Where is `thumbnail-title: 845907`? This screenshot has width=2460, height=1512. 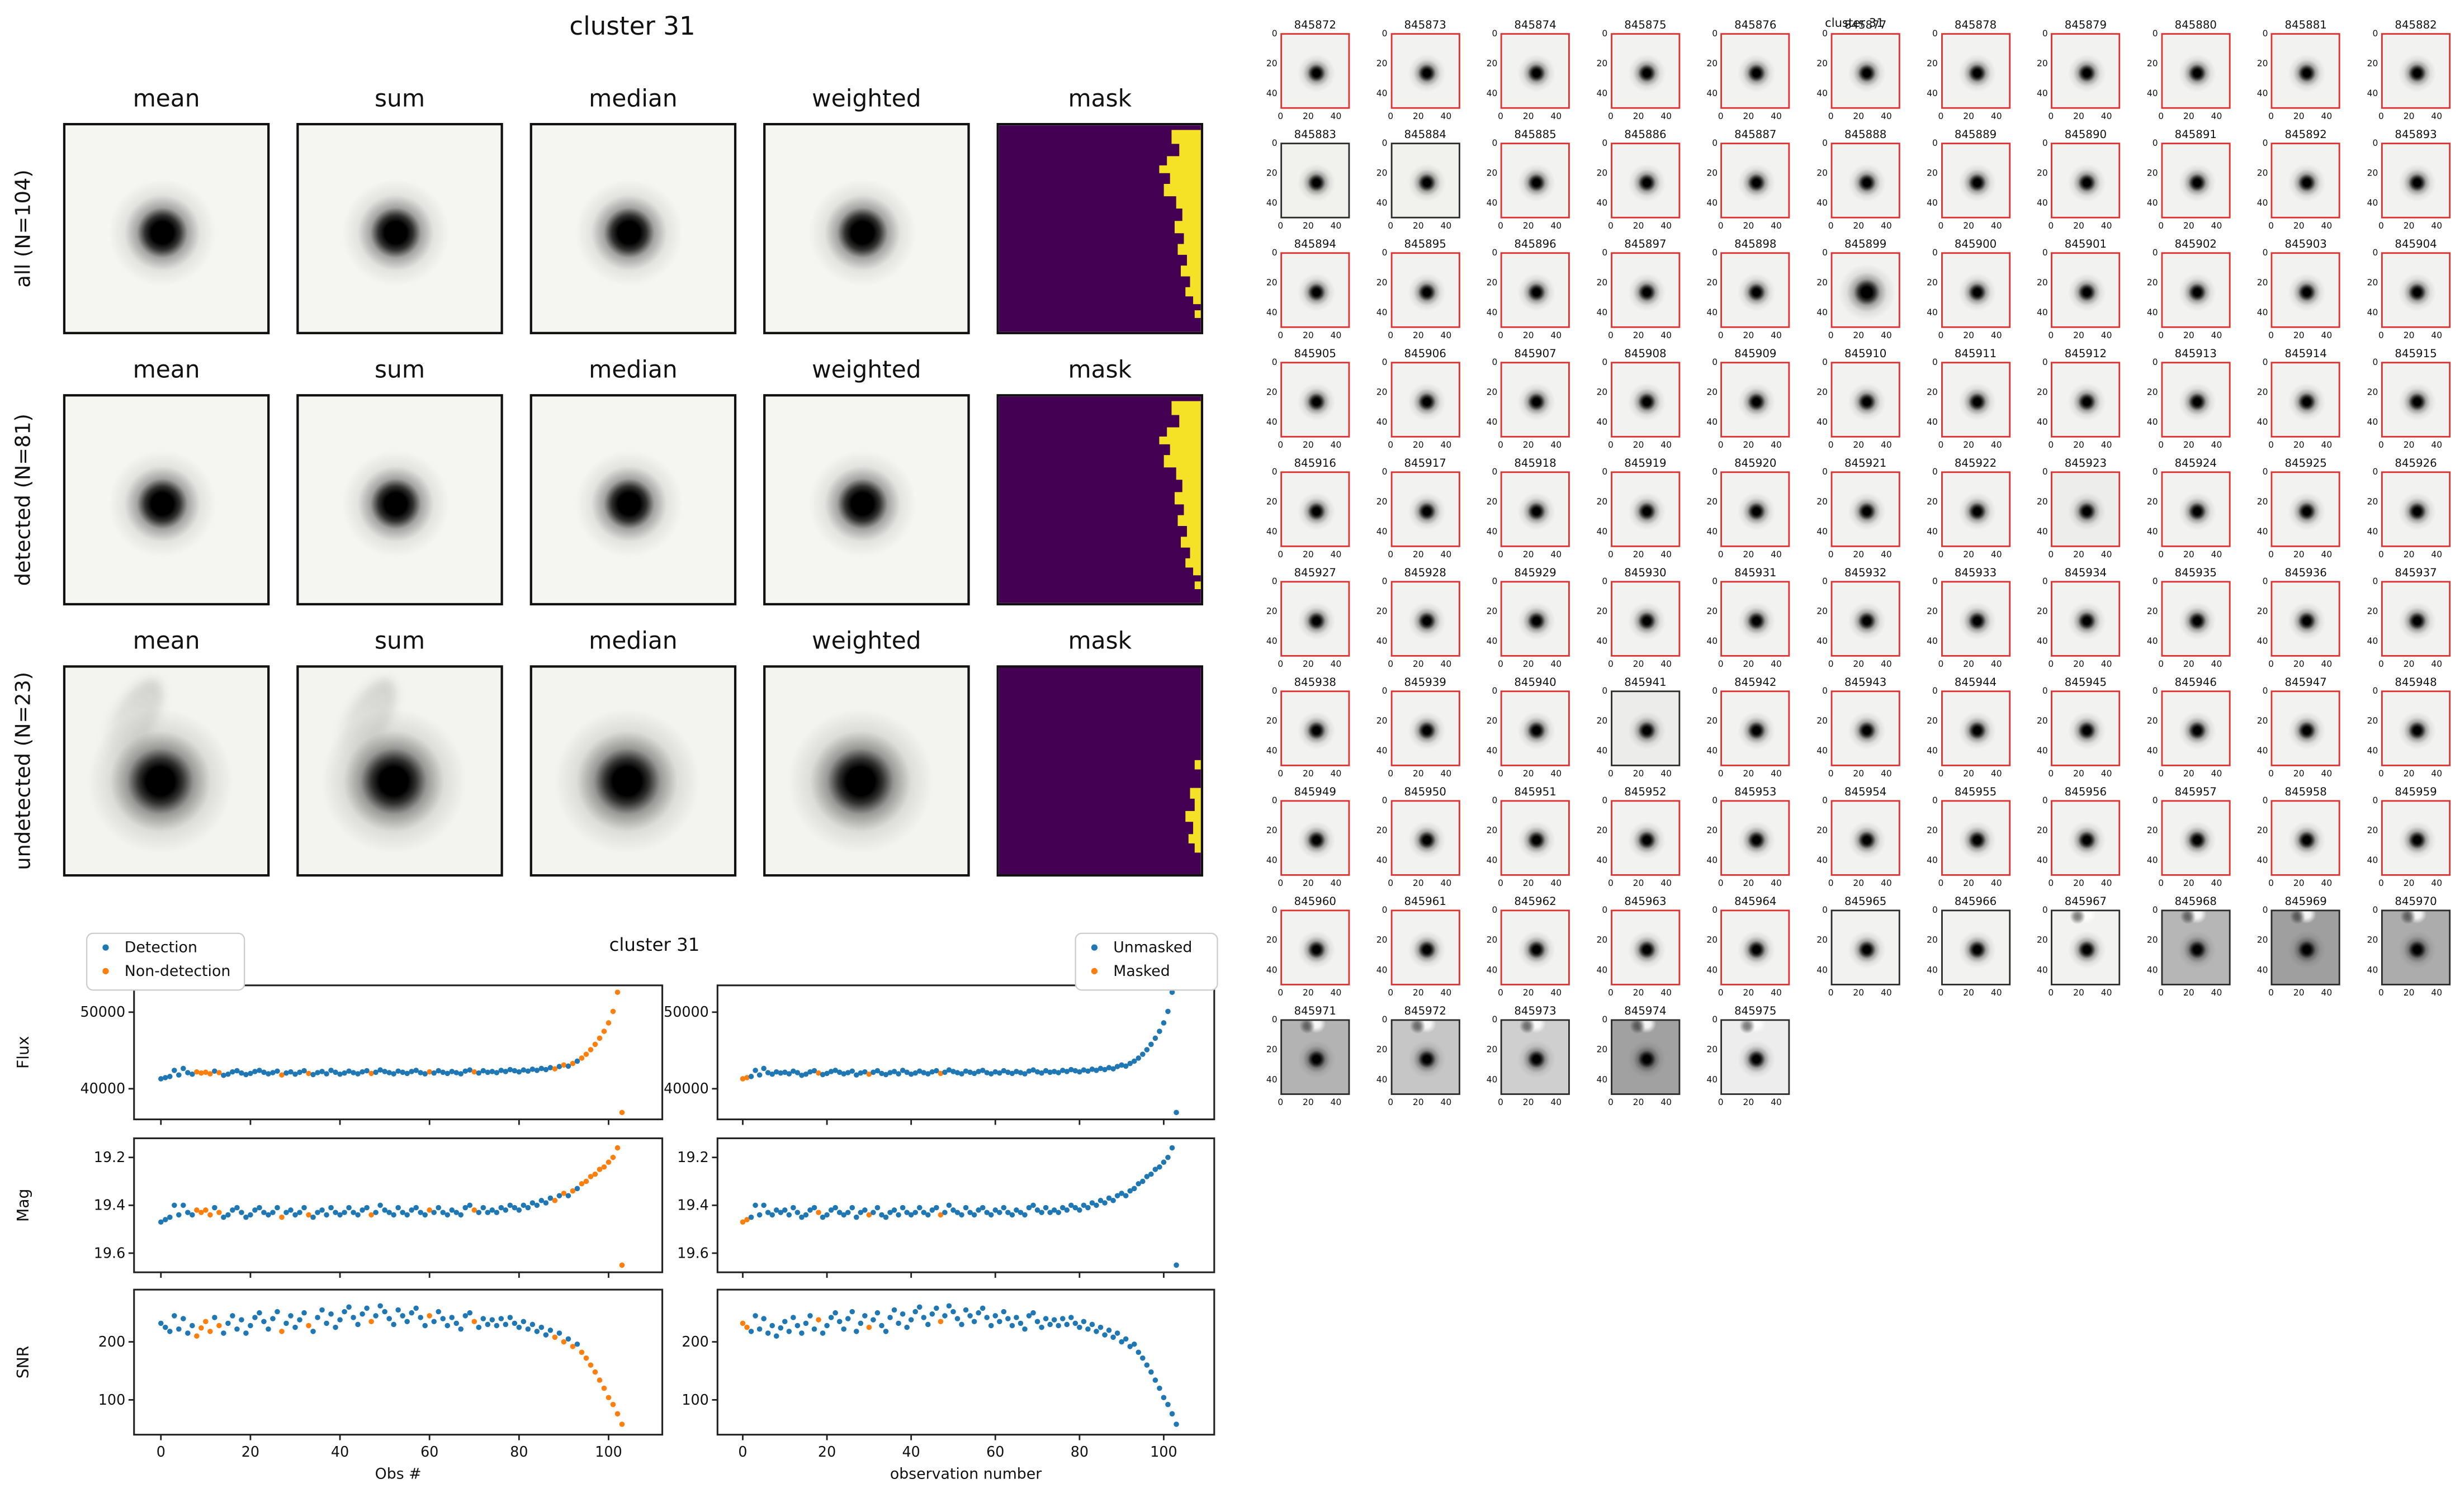
thumbnail-title: 845907 is located at coordinates (1535, 354).